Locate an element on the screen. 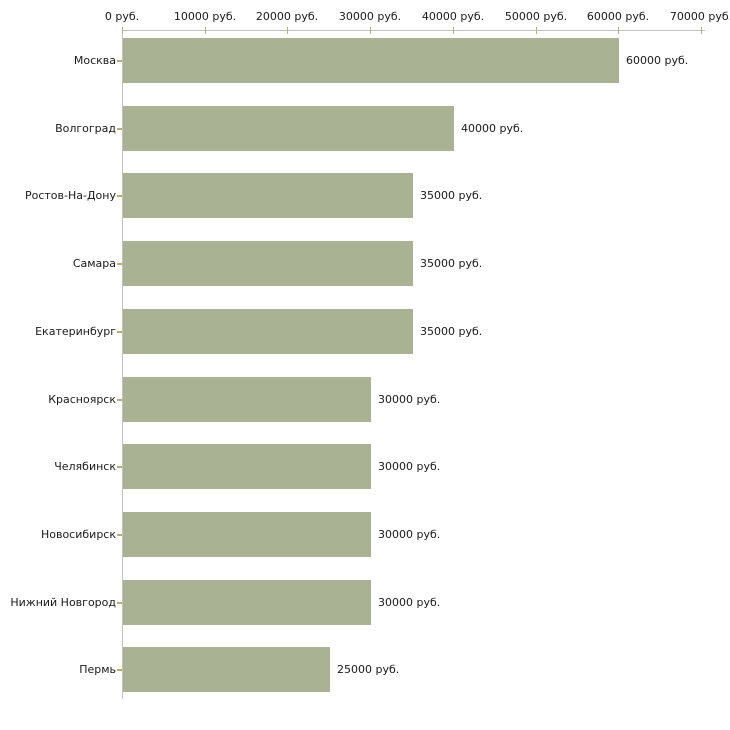 The image size is (730, 730). x-axis-tick-label: 0 руб. is located at coordinates (122, 16).